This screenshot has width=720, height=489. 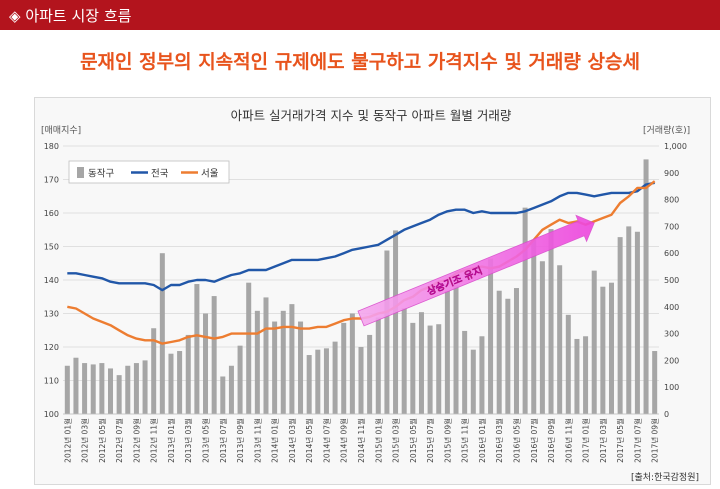 What do you see at coordinates (675, 146) in the screenshot?
I see `right-tick-label: 1,000` at bounding box center [675, 146].